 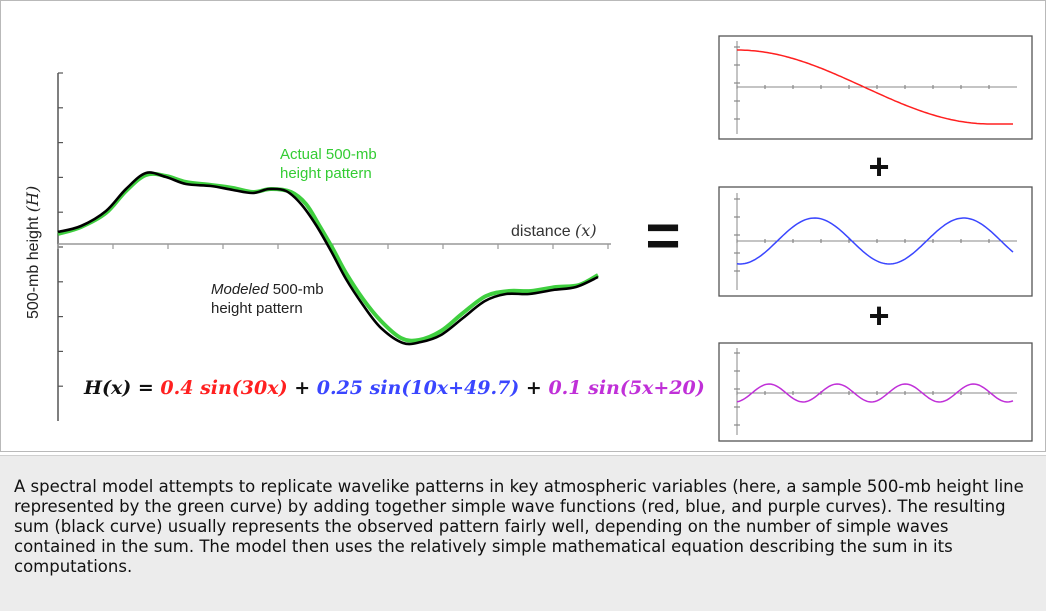 I want to click on modeled-height-curve, so click(x=328, y=258).